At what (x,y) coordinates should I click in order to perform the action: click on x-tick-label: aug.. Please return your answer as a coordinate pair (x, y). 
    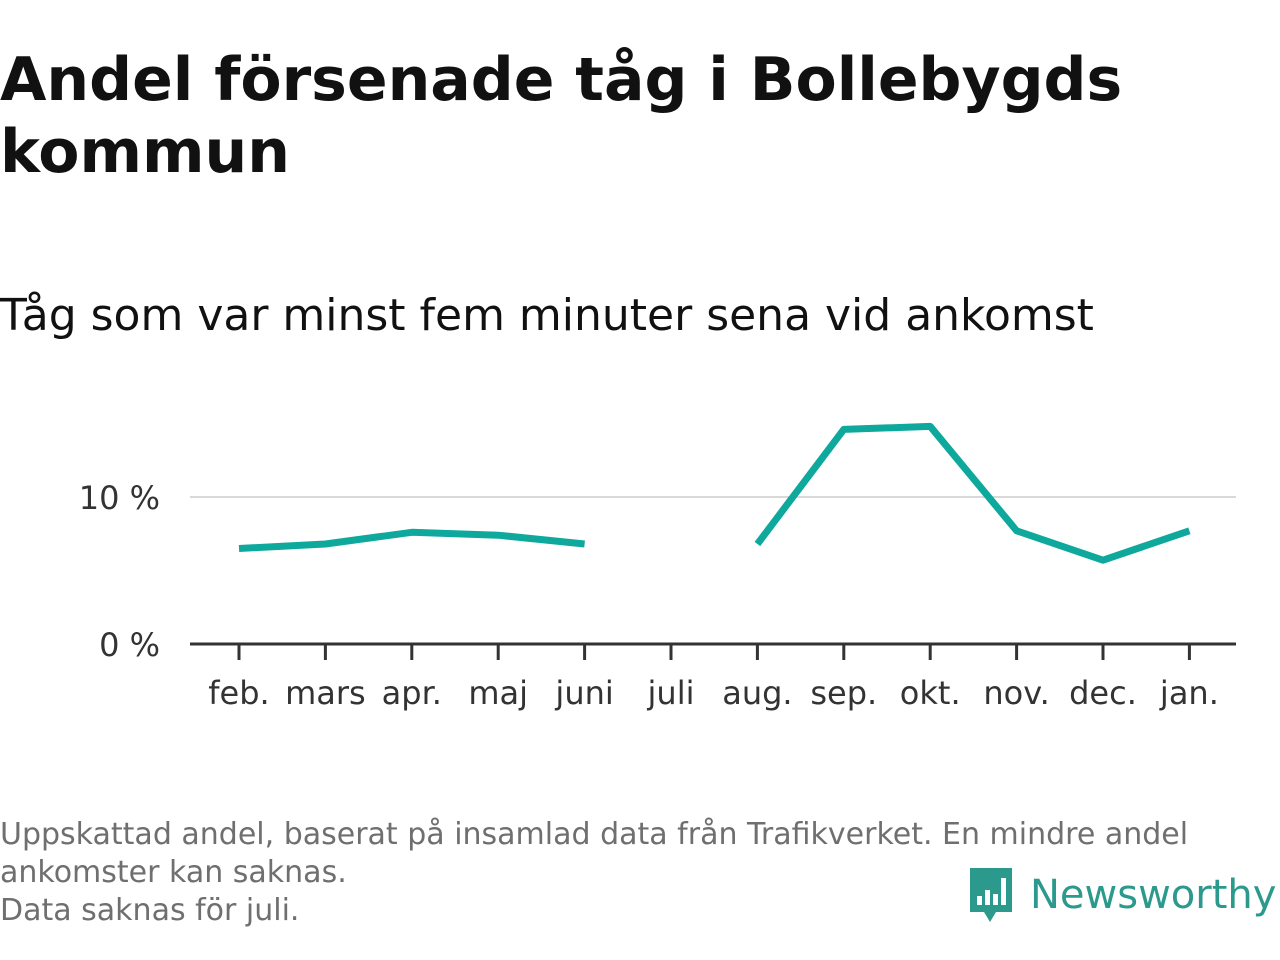
    Looking at the image, I should click on (757, 693).